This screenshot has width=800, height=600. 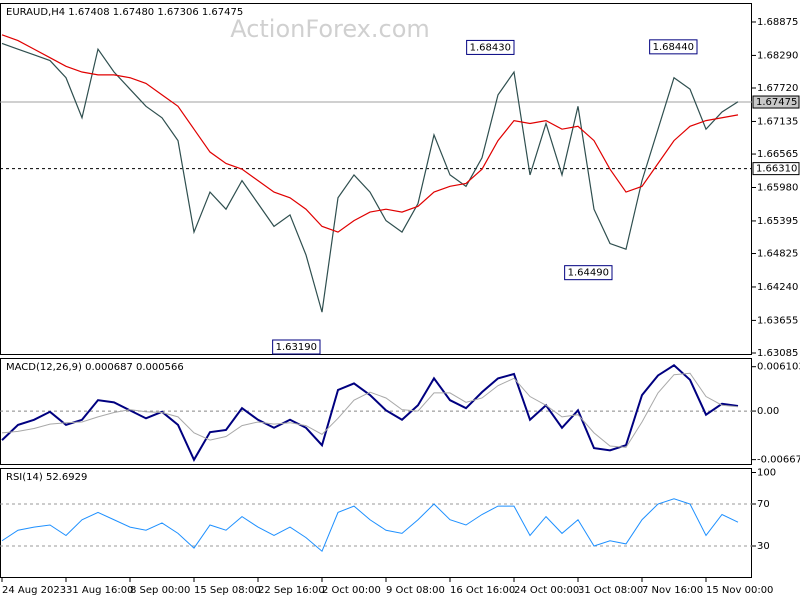 I want to click on y-tick-label: 1.67135, so click(x=777, y=121).